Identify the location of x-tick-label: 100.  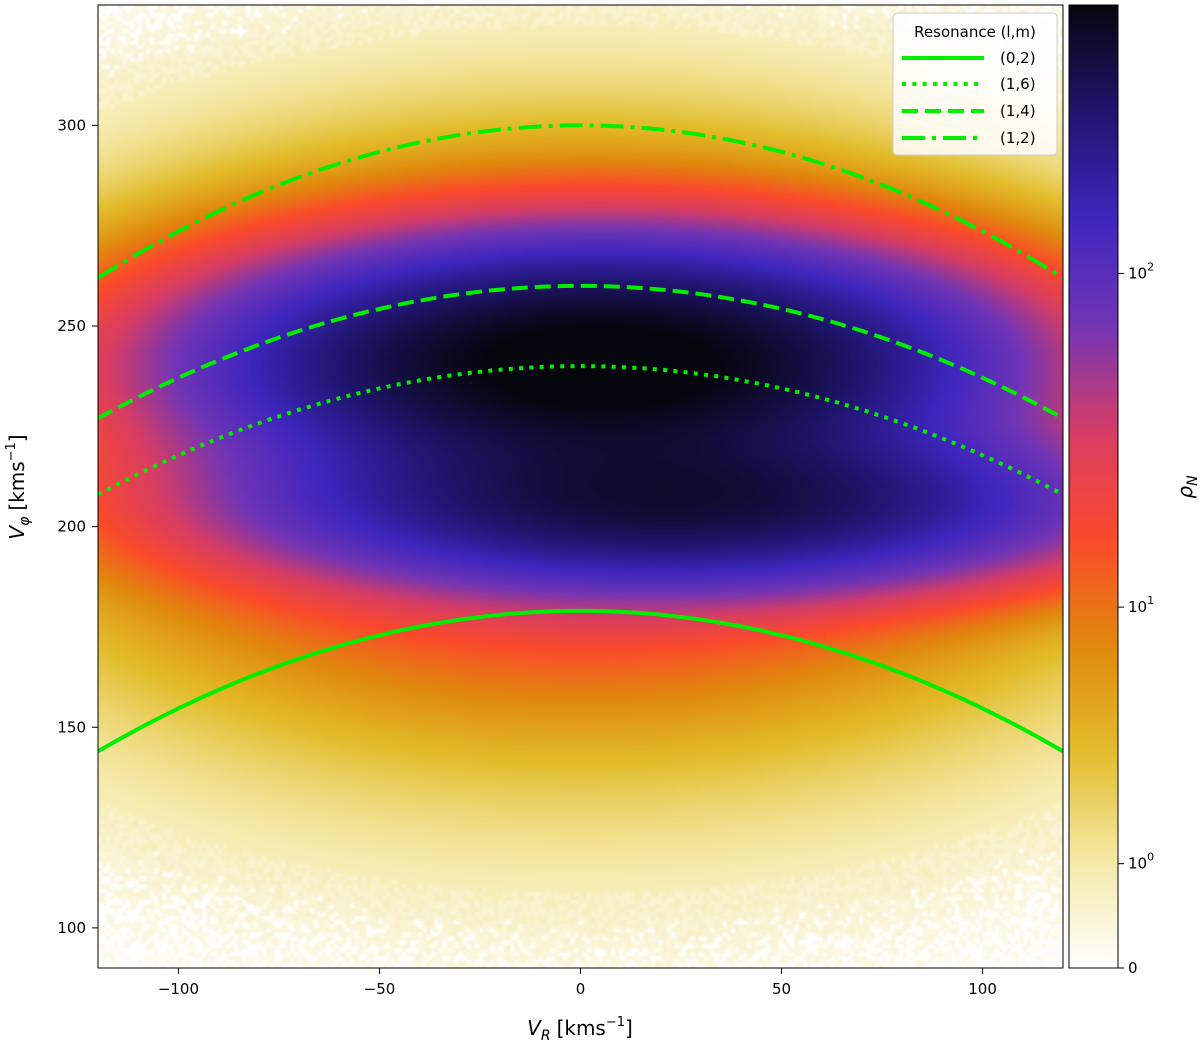
(982, 989).